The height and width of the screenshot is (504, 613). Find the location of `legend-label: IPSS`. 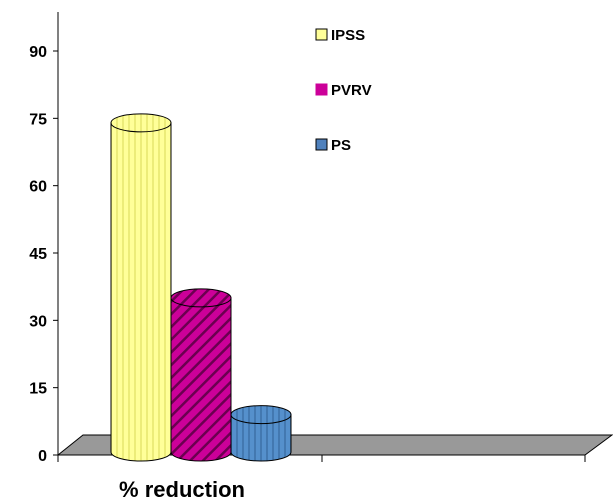

legend-label: IPSS is located at coordinates (348, 35).